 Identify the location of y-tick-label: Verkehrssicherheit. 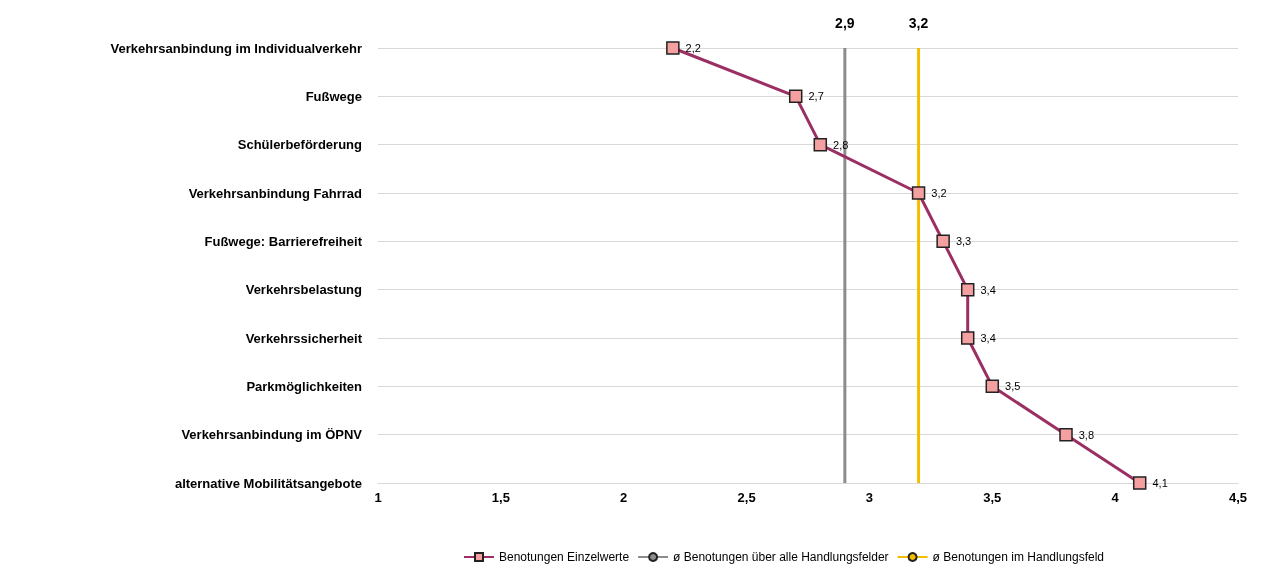
(304, 338).